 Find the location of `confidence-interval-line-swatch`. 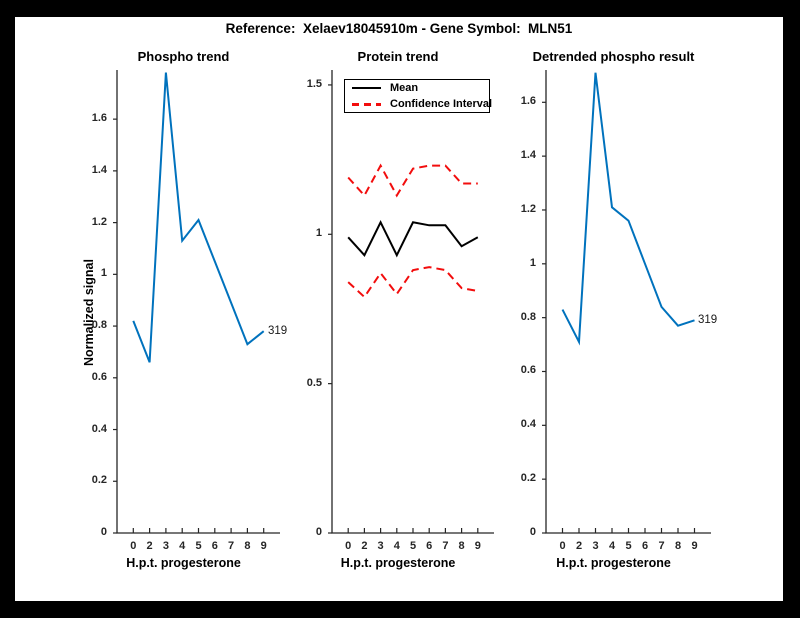

confidence-interval-line-swatch is located at coordinates (366, 104).